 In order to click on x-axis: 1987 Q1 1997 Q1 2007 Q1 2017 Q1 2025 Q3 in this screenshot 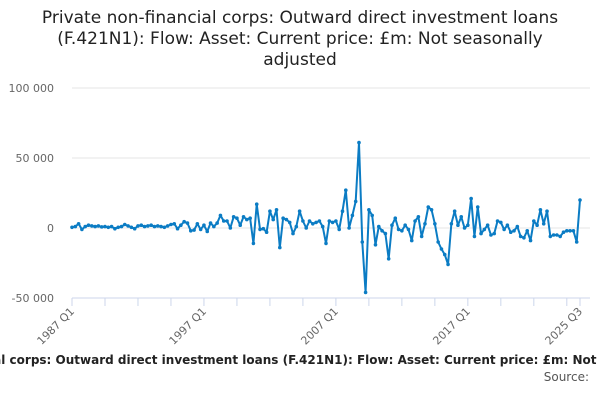, I will do `click(310, 323)`.